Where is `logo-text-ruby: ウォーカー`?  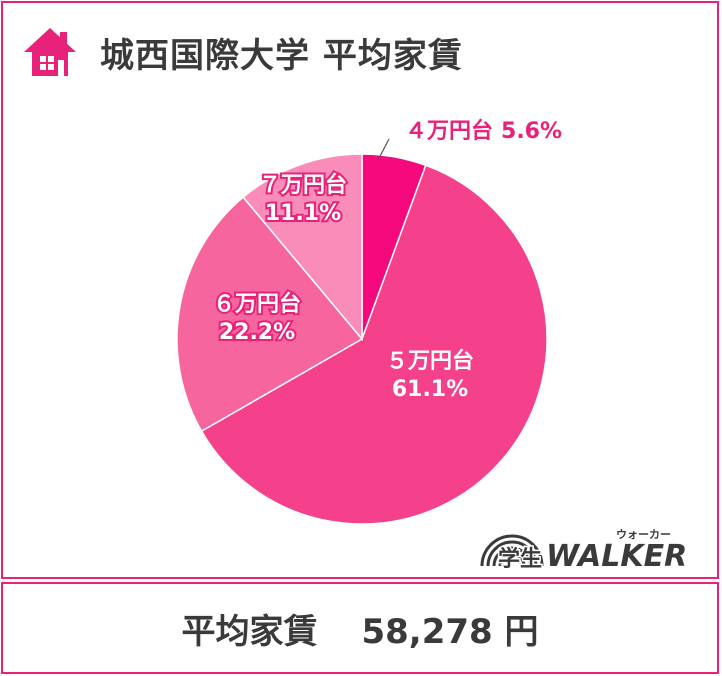 logo-text-ruby: ウォーカー is located at coordinates (643, 534).